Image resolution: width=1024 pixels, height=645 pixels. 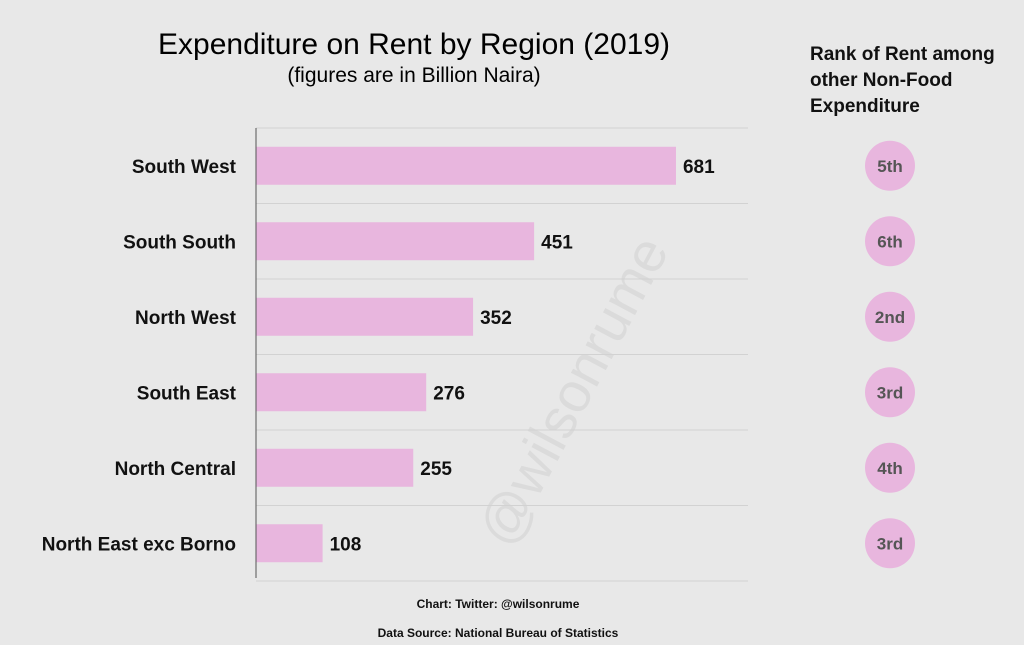 I want to click on chart-title: Expenditure on Rent by Region (2019), so click(x=414, y=44).